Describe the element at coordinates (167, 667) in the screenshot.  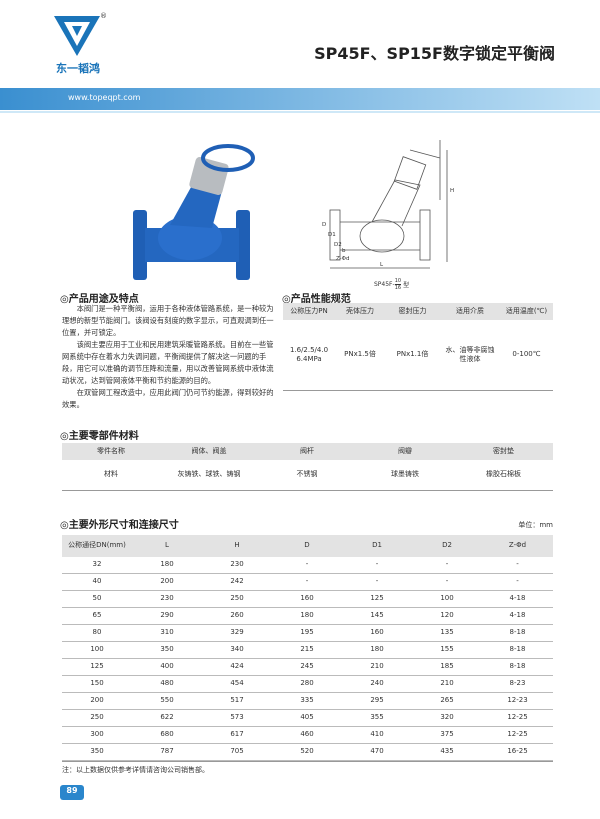
I see `table-cell: 400` at that location.